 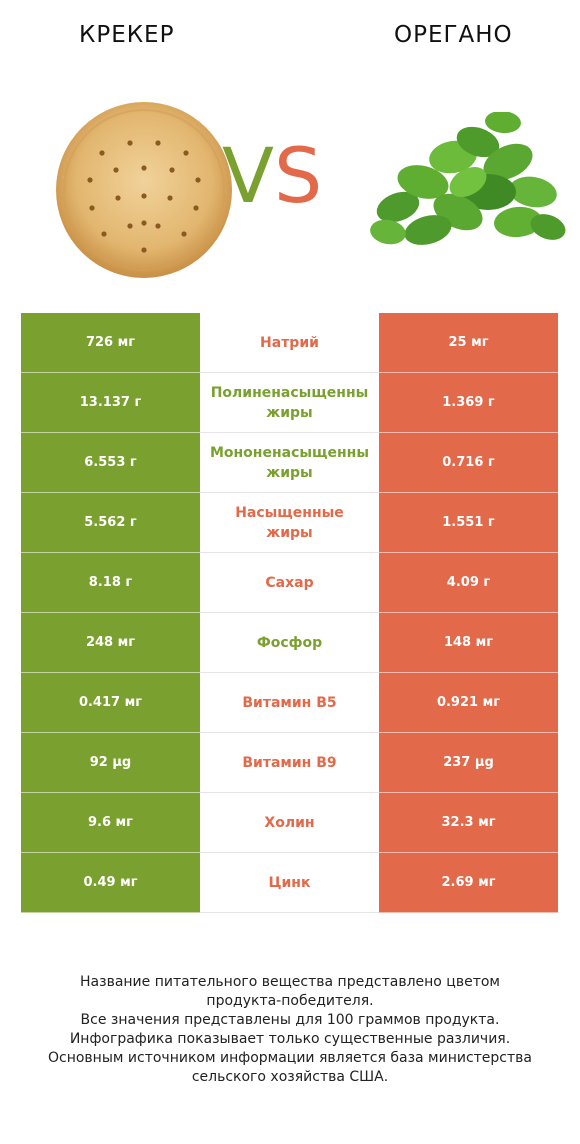 I want to click on nutrient-name: Холин, so click(x=289, y=823).